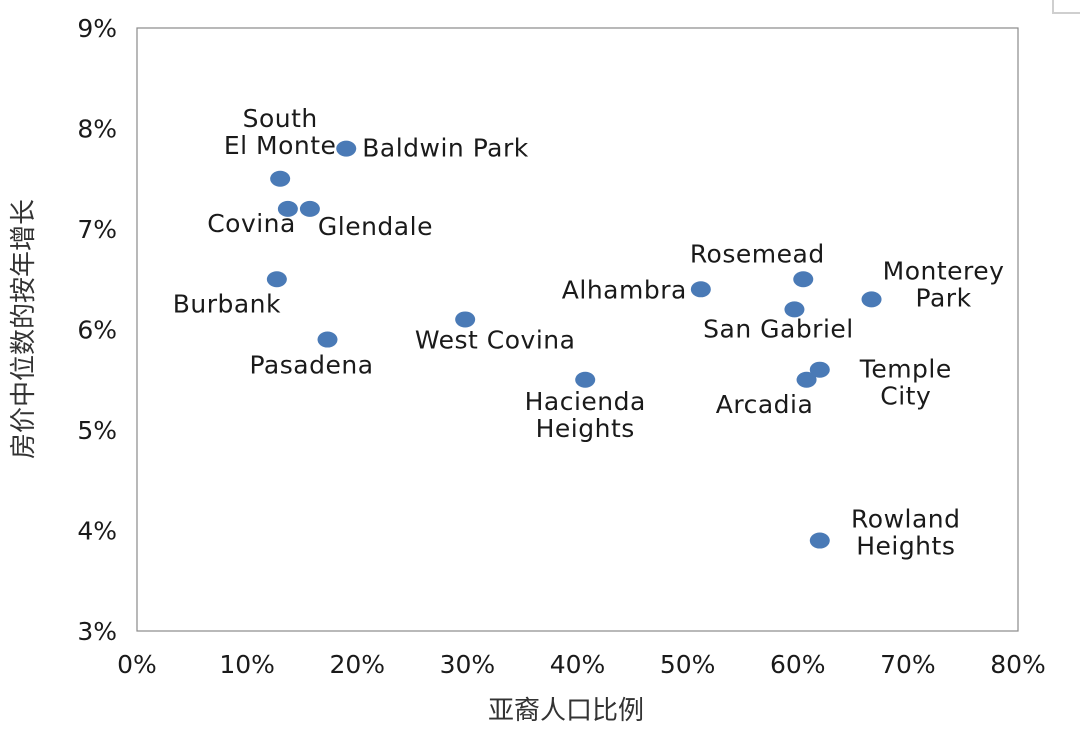 The height and width of the screenshot is (749, 1080). What do you see at coordinates (798, 664) in the screenshot?
I see `x-tick-label: 60%` at bounding box center [798, 664].